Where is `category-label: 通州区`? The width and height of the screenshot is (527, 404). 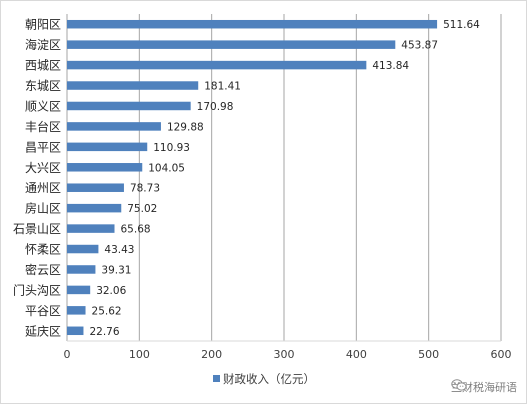
category-label: 通州区 is located at coordinates (43, 188).